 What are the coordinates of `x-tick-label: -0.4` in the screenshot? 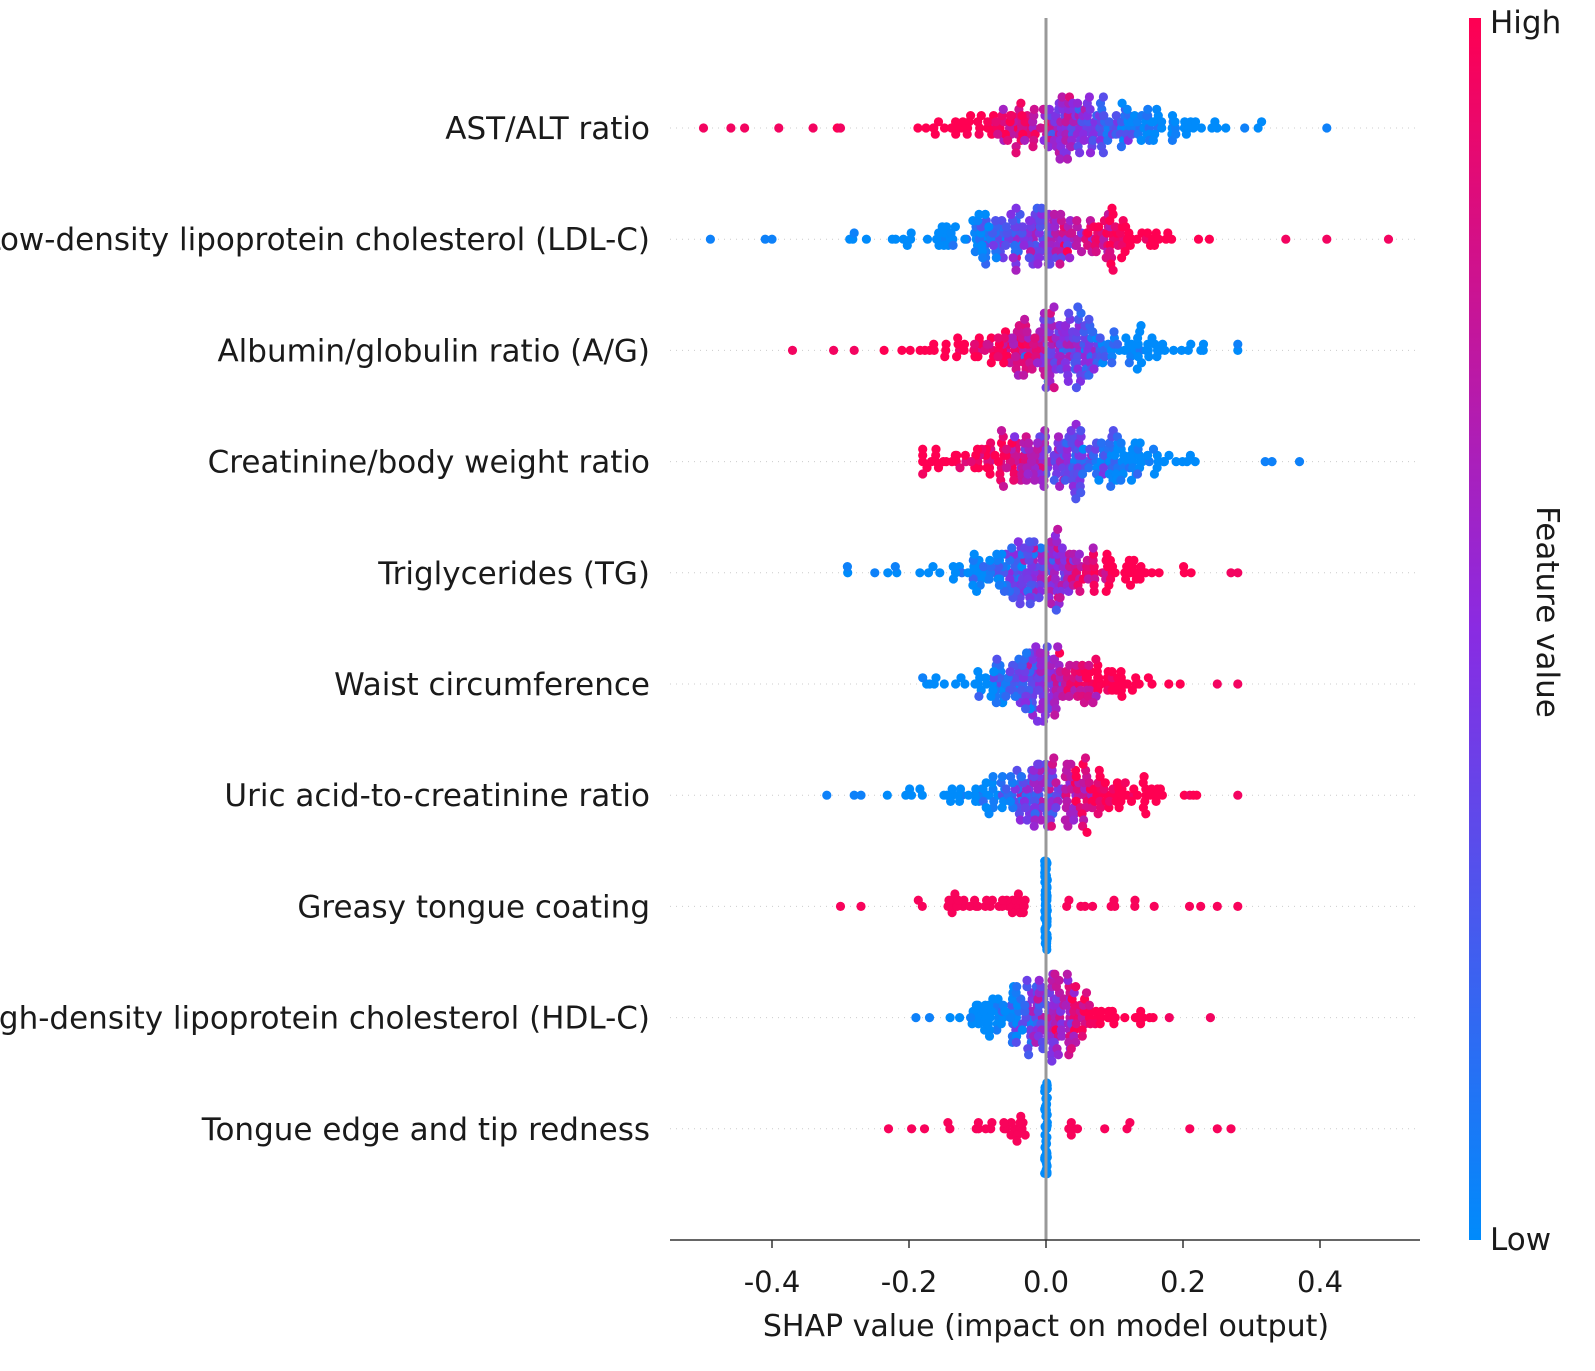 It's located at (772, 1282).